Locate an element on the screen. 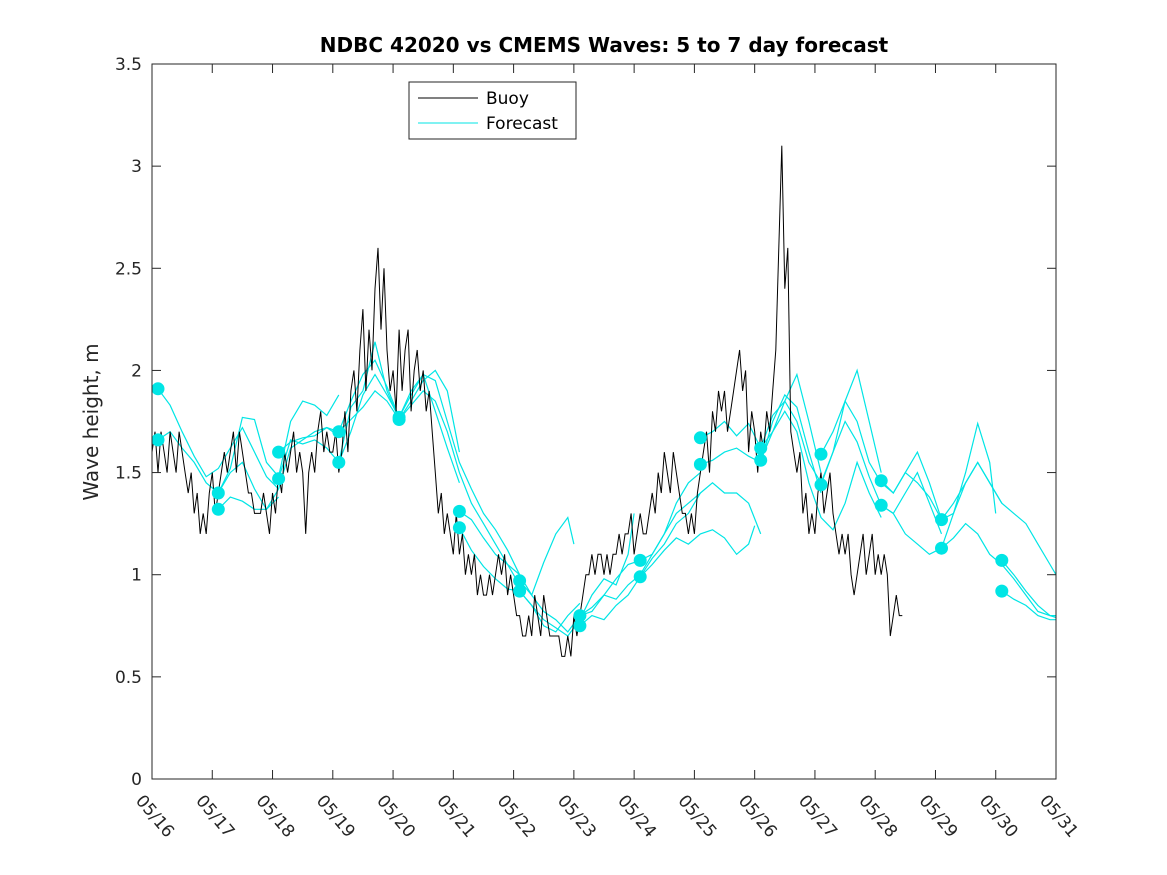  y-tick-label: 2 is located at coordinates (136, 371).